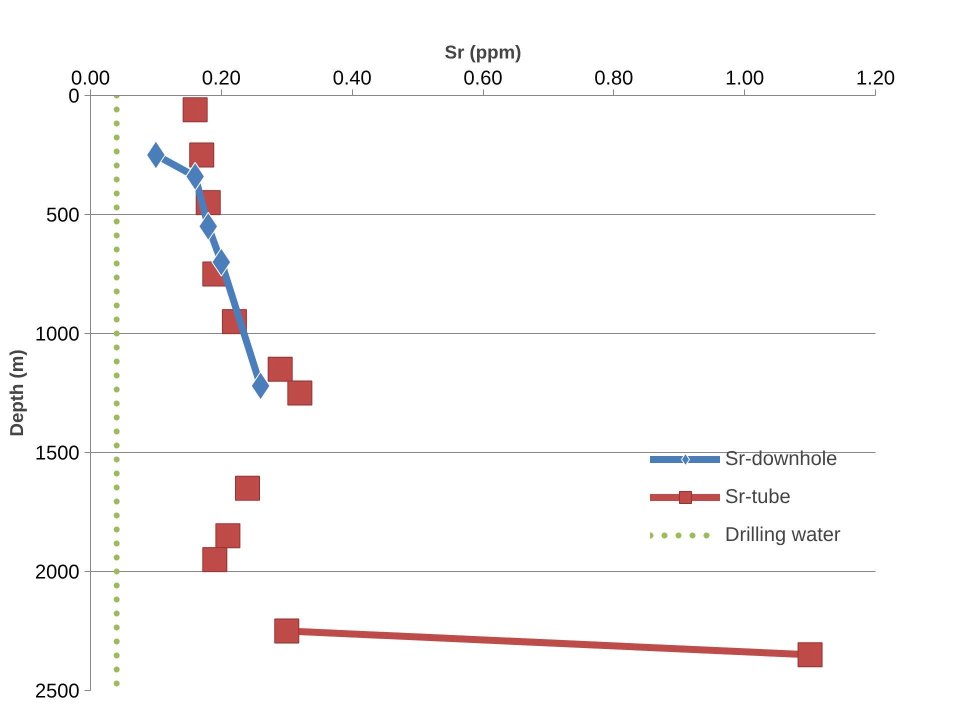 This screenshot has width=969, height=712. What do you see at coordinates (781, 459) in the screenshot?
I see `legend-label: Sr-downhole` at bounding box center [781, 459].